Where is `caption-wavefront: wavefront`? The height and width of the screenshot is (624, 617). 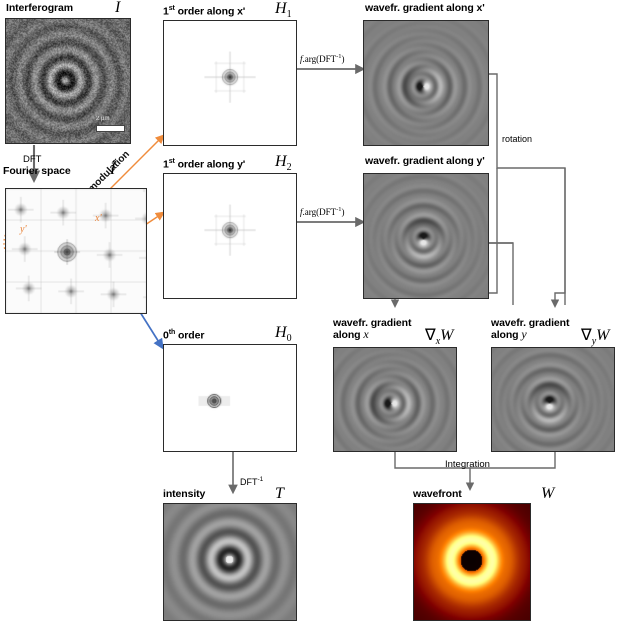 caption-wavefront: wavefront is located at coordinates (437, 494).